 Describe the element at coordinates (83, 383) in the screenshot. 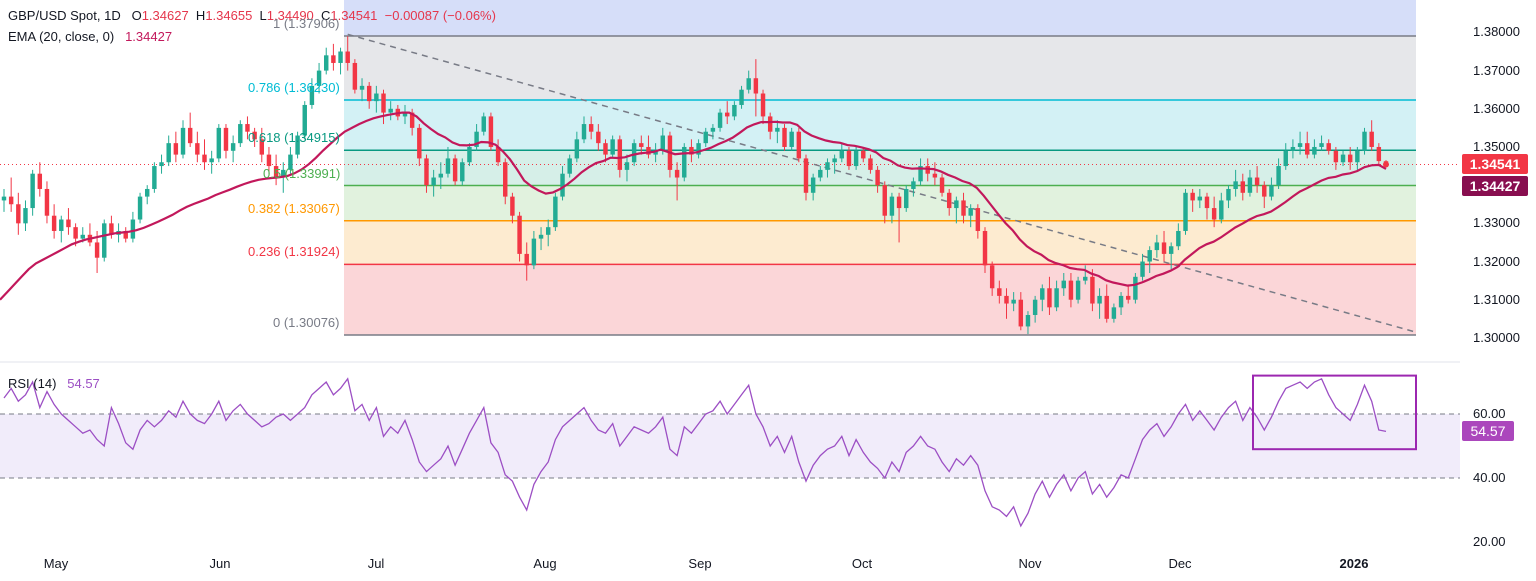

I see `rsi-value: 54.57` at that location.